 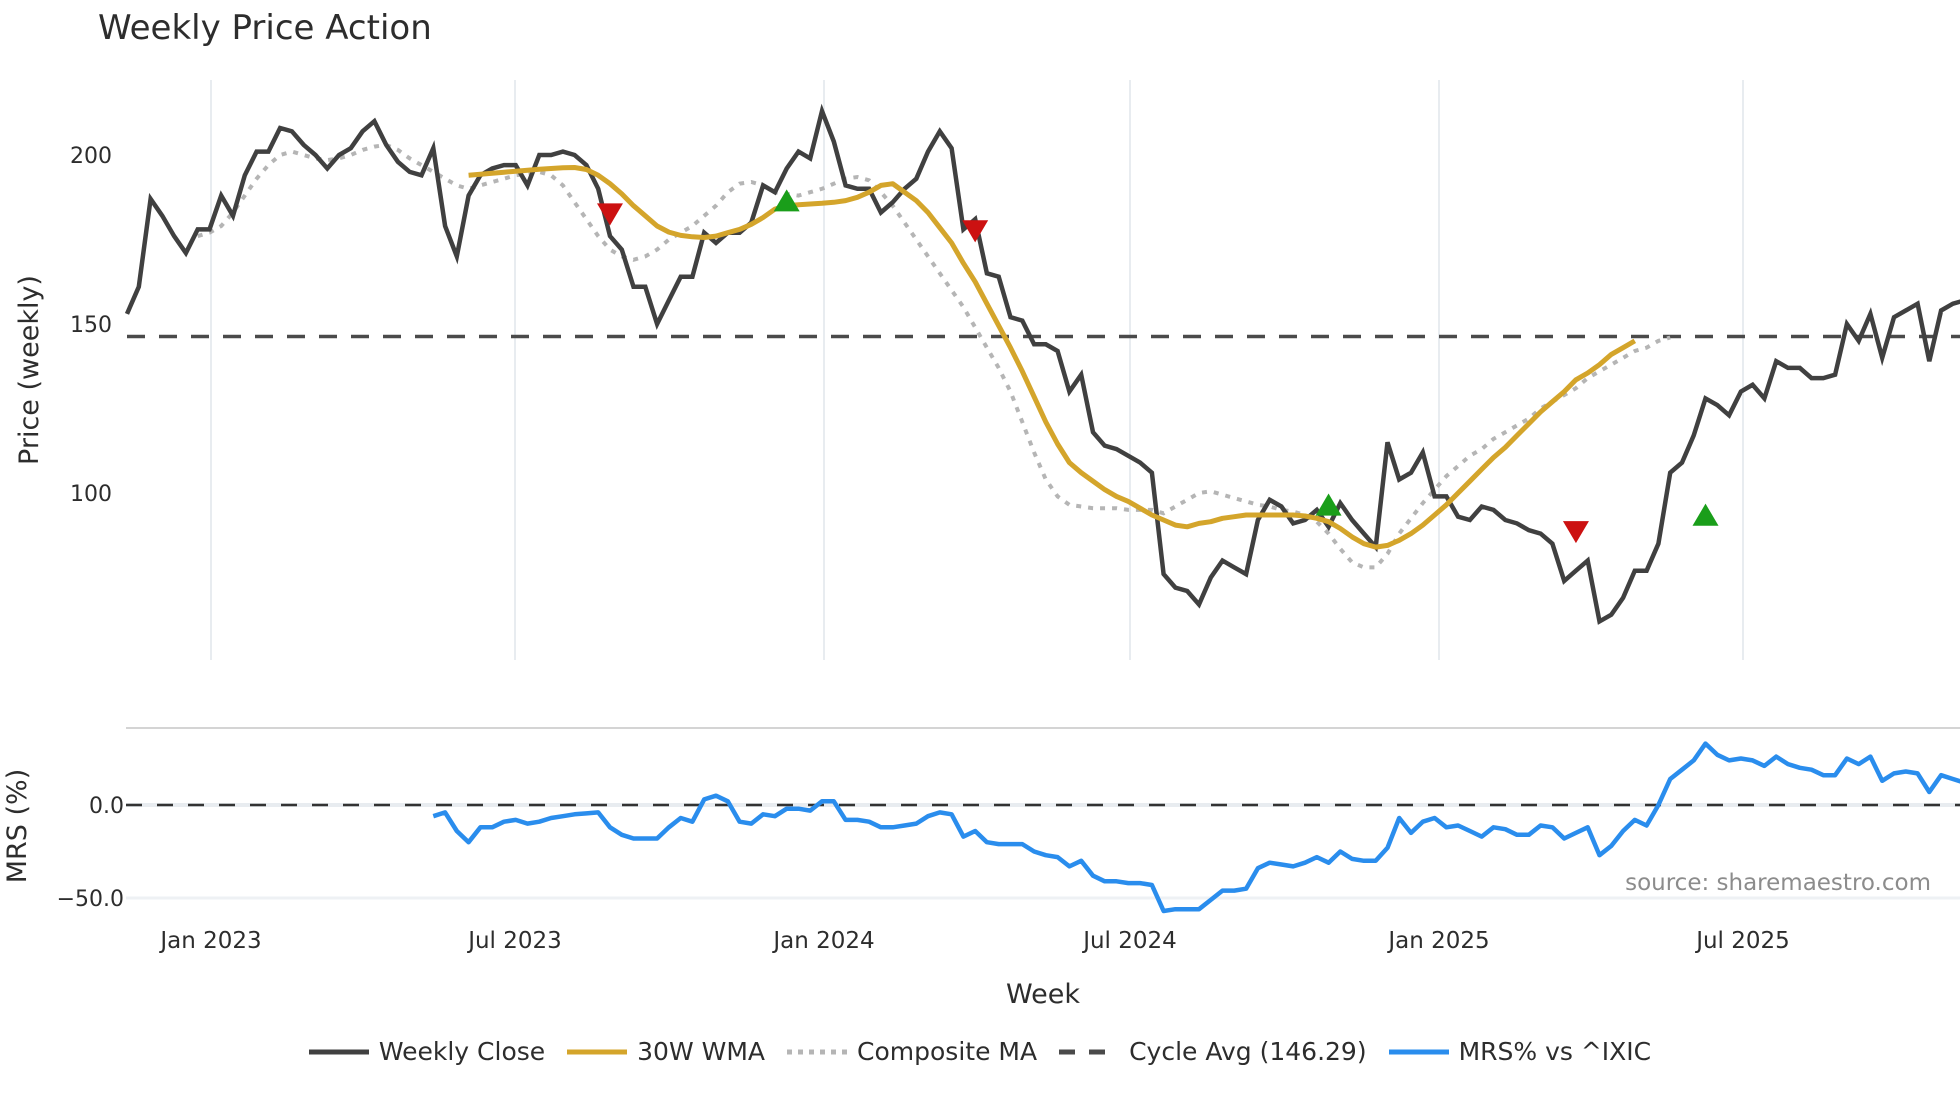 I want to click on legend-item-mrs: MRS% vs ^IXIC, so click(x=1520, y=1051).